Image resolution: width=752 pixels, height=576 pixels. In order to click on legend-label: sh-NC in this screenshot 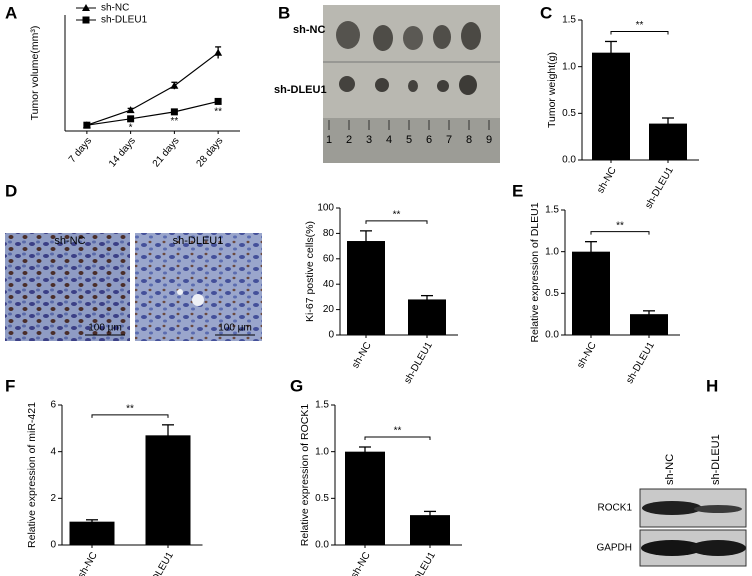, I will do `click(115, 8)`.